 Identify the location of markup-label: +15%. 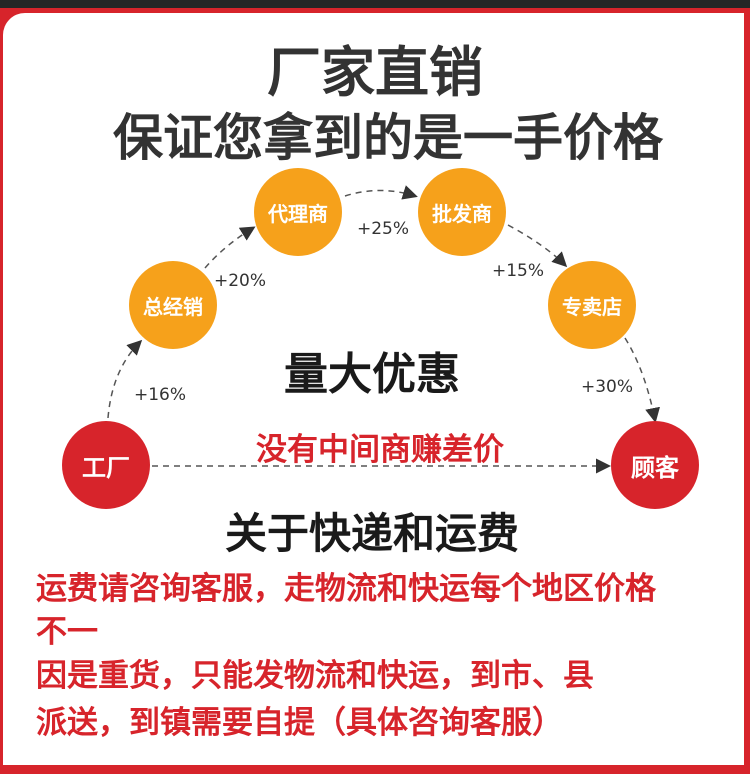
(518, 271).